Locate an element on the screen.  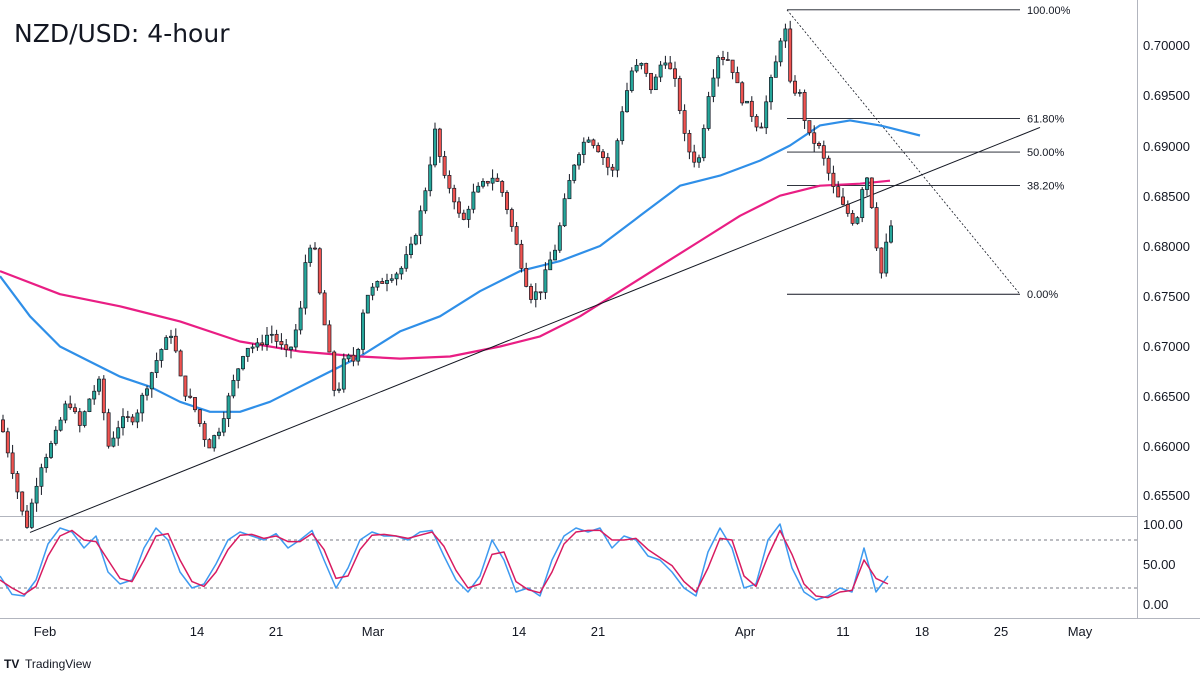
fibonacci-retracement: 100.00% 61.80% 50.00% 38.20% 0.00% is located at coordinates (928, 153).